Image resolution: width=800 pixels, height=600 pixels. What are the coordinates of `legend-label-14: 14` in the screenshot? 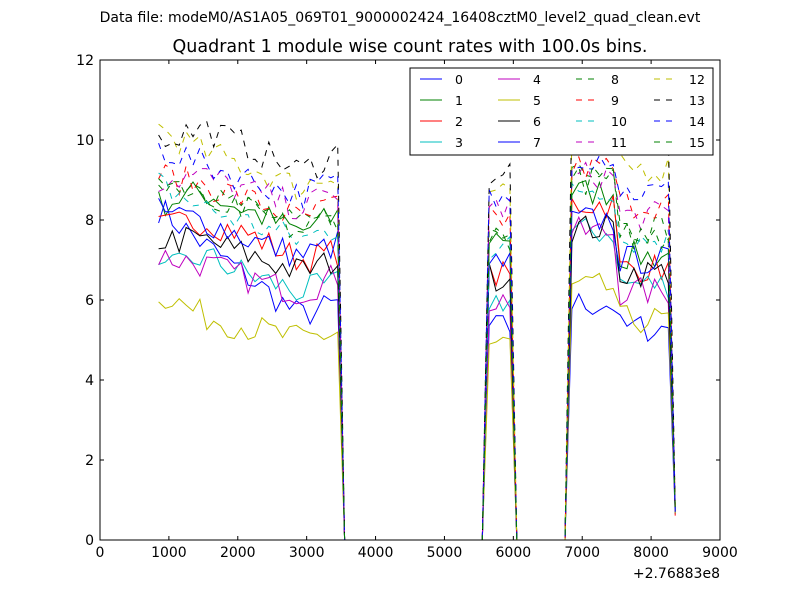 It's located at (697, 121).